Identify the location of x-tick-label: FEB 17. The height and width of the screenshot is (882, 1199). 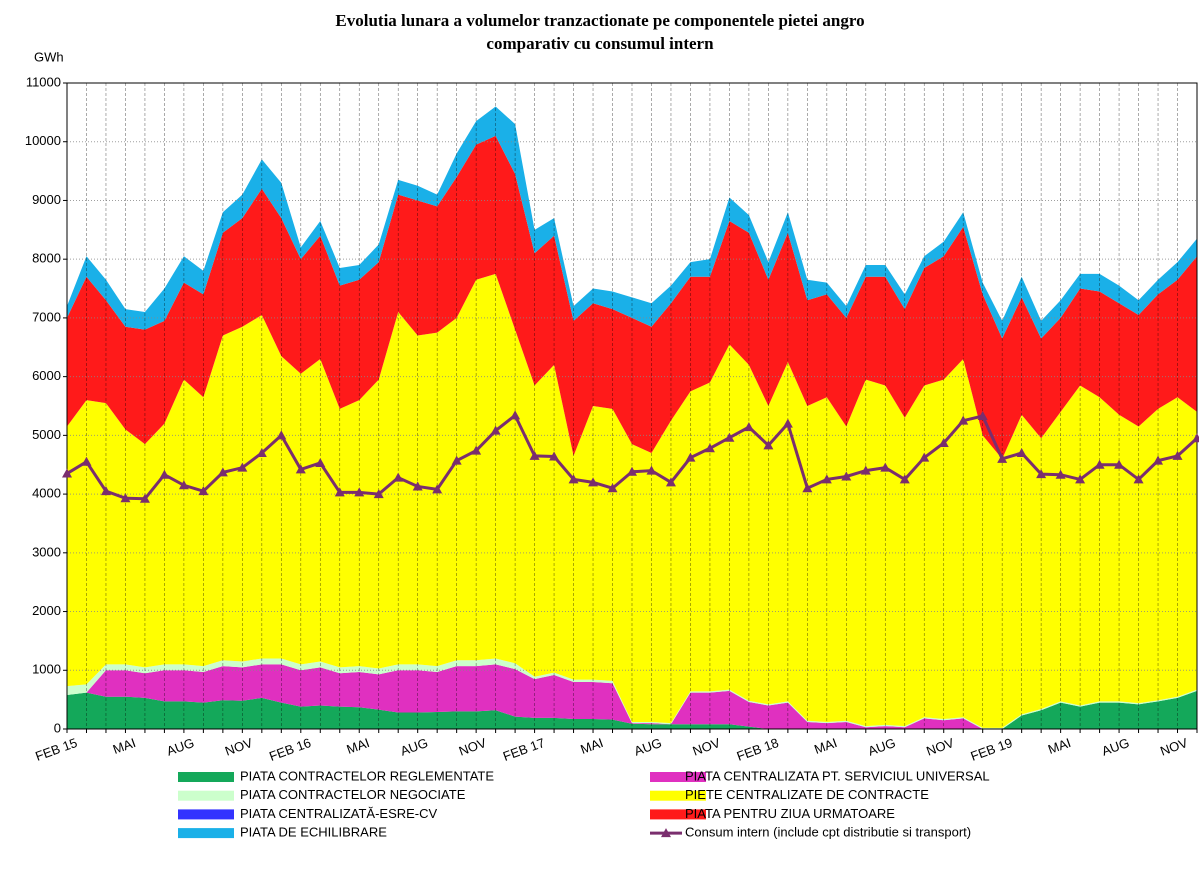
(524, 749).